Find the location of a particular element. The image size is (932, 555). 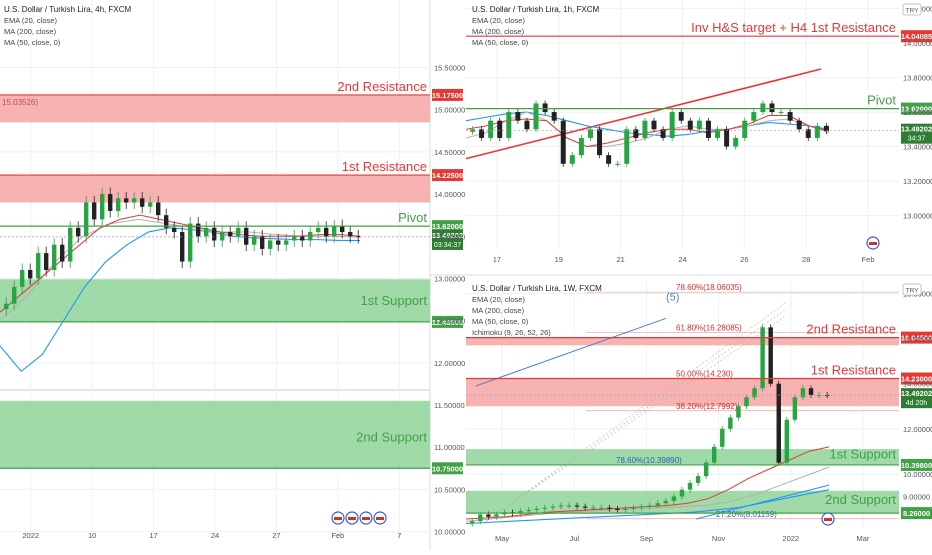

x-tick-label: 28 is located at coordinates (806, 259).